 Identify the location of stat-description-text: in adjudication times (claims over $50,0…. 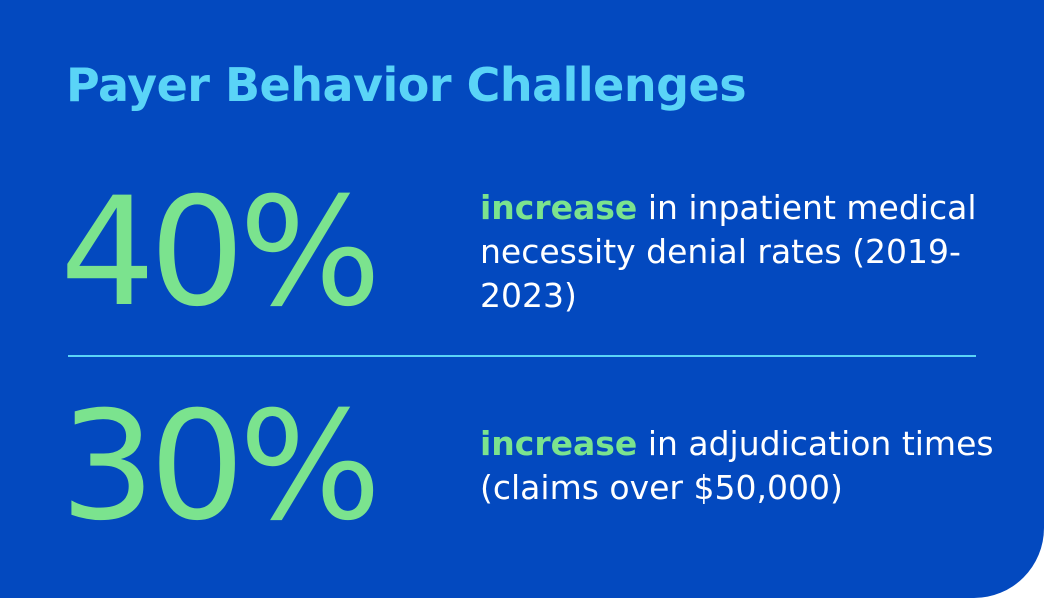
(737, 465).